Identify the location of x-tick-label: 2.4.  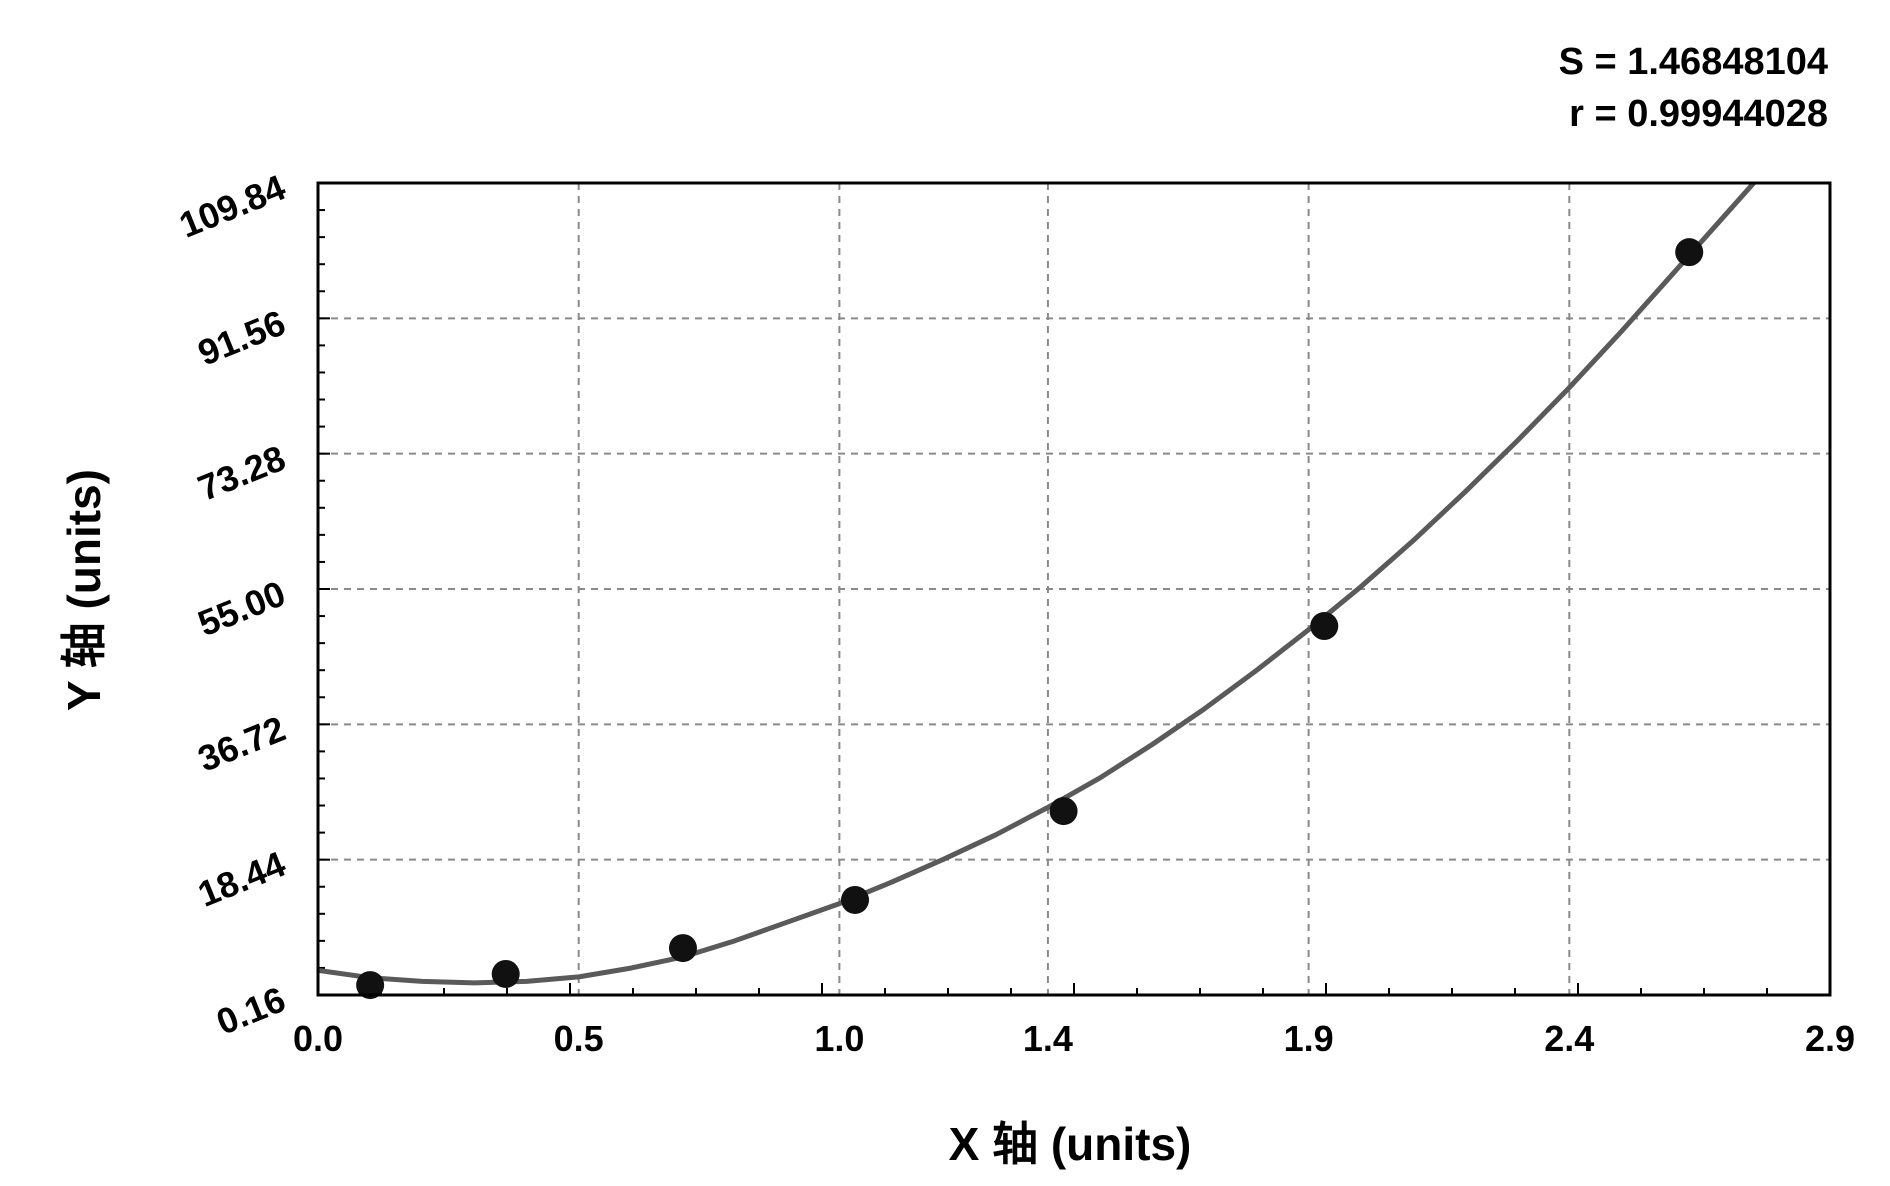
(1569, 1038).